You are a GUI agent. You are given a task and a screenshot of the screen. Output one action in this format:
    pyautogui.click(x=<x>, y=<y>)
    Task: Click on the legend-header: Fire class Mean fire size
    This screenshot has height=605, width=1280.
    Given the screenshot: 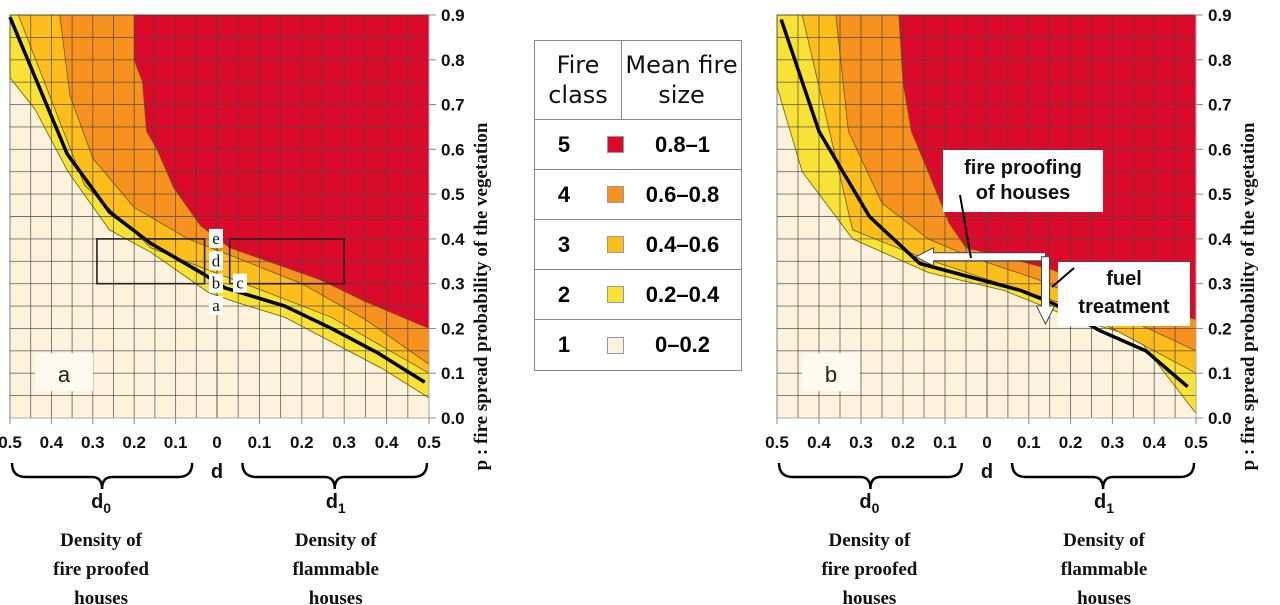 What is the action you would take?
    pyautogui.click(x=638, y=80)
    